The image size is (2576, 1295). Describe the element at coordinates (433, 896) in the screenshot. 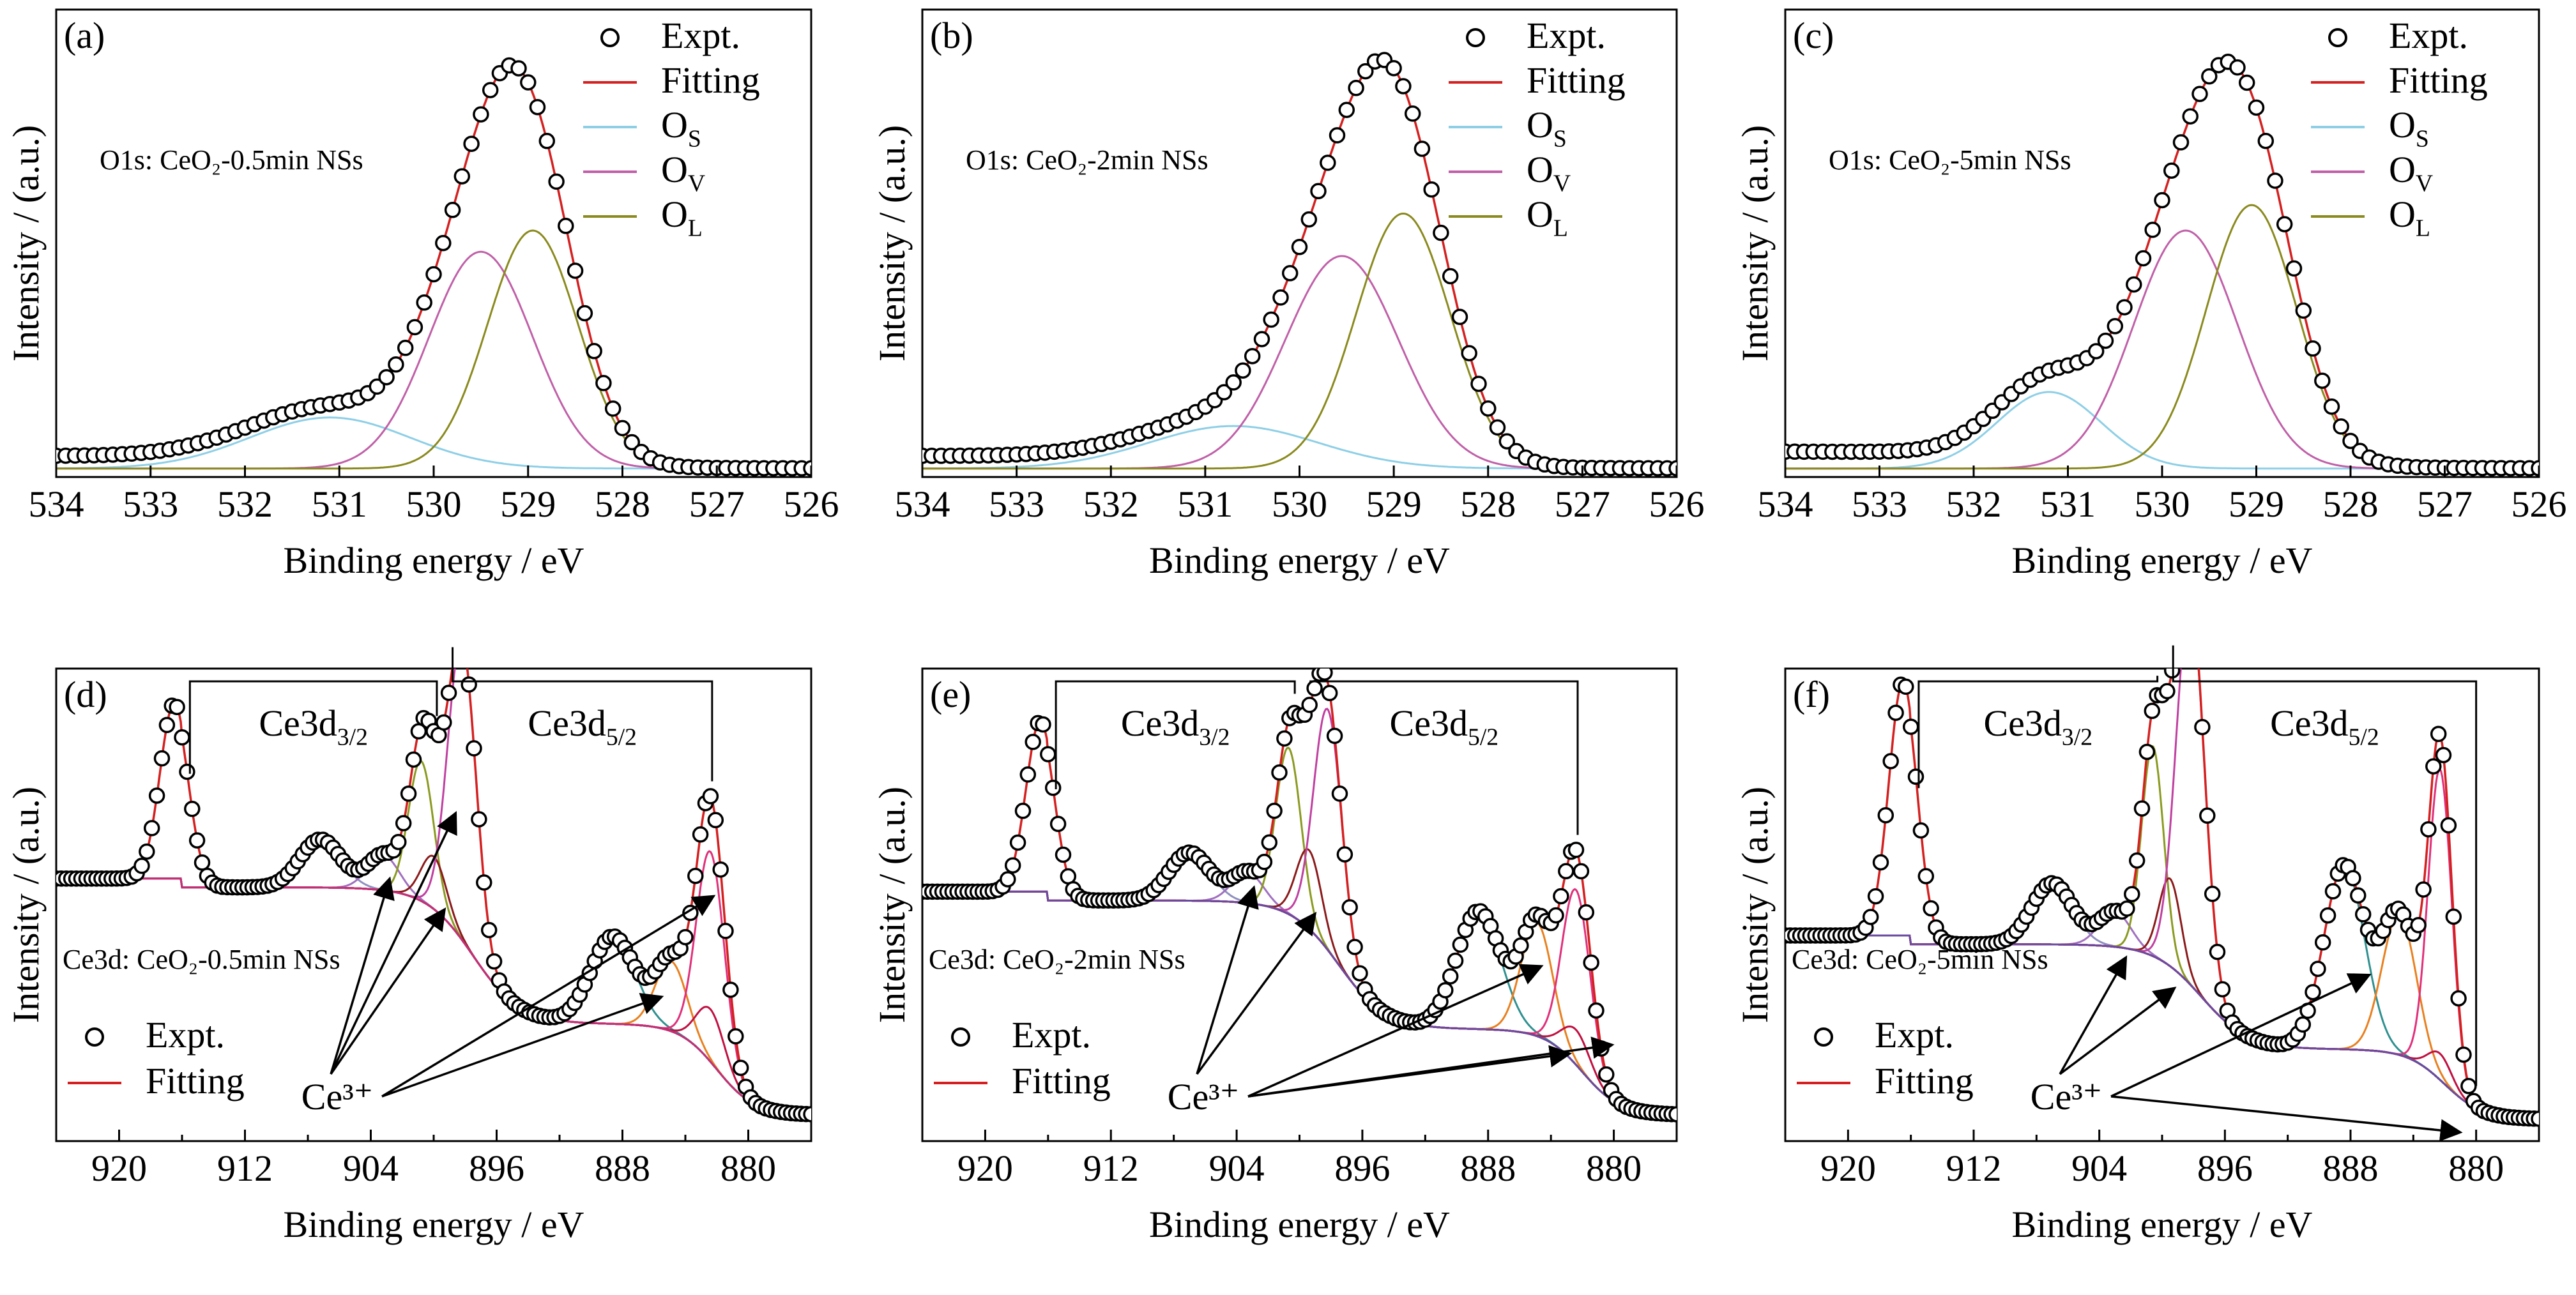

I see `plot-area` at that location.